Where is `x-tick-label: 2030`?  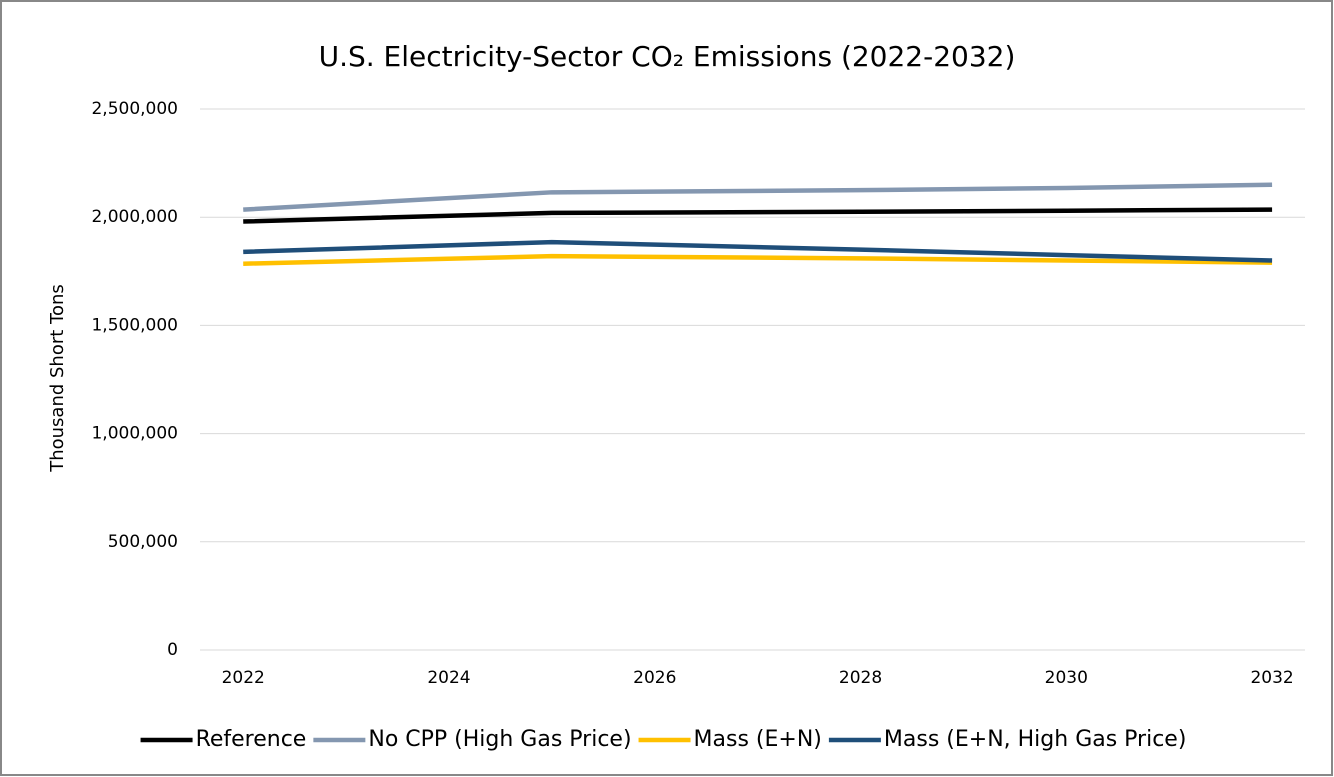
x-tick-label: 2030 is located at coordinates (1066, 678).